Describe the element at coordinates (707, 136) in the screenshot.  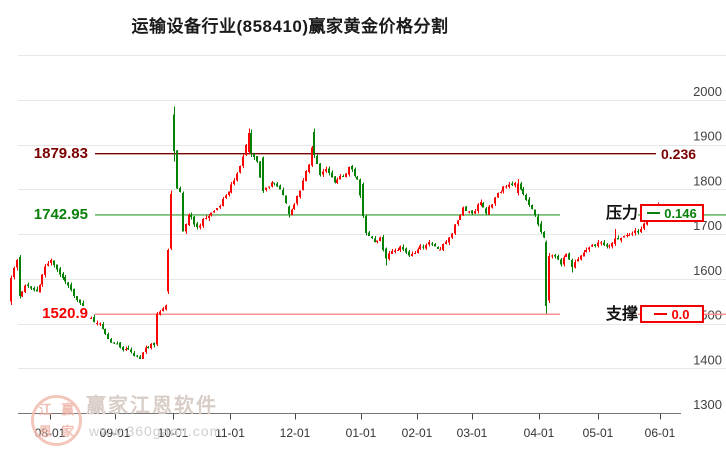
I see `y-axis-label: 1900` at that location.